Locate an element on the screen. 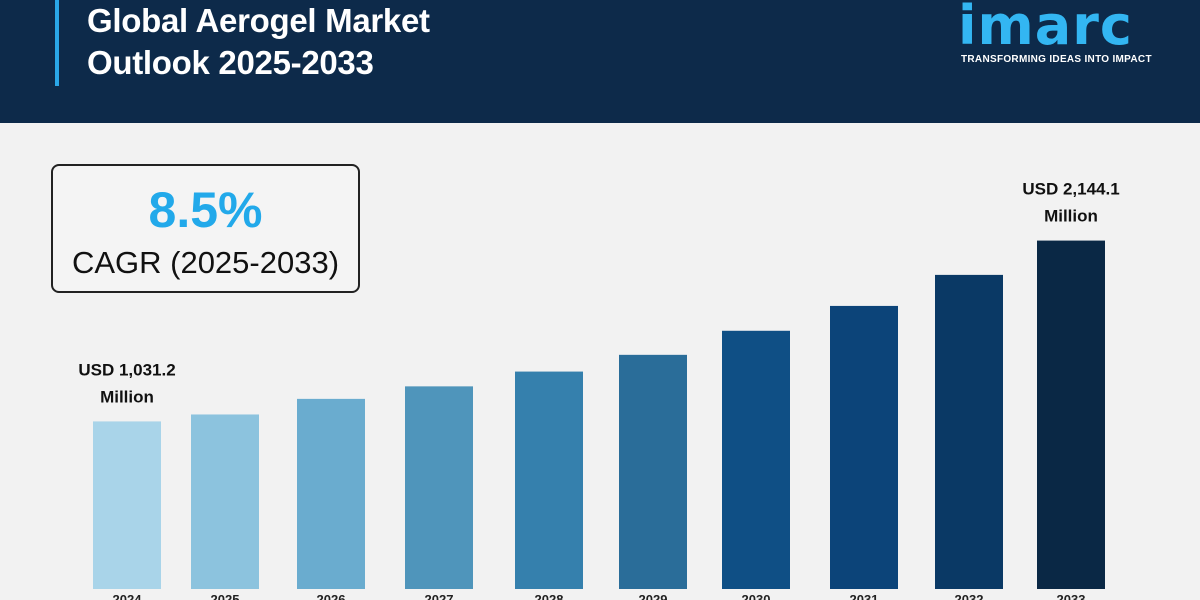 The image size is (1200, 600). cagr-label: CAGR (2025-2033) is located at coordinates (205, 262).